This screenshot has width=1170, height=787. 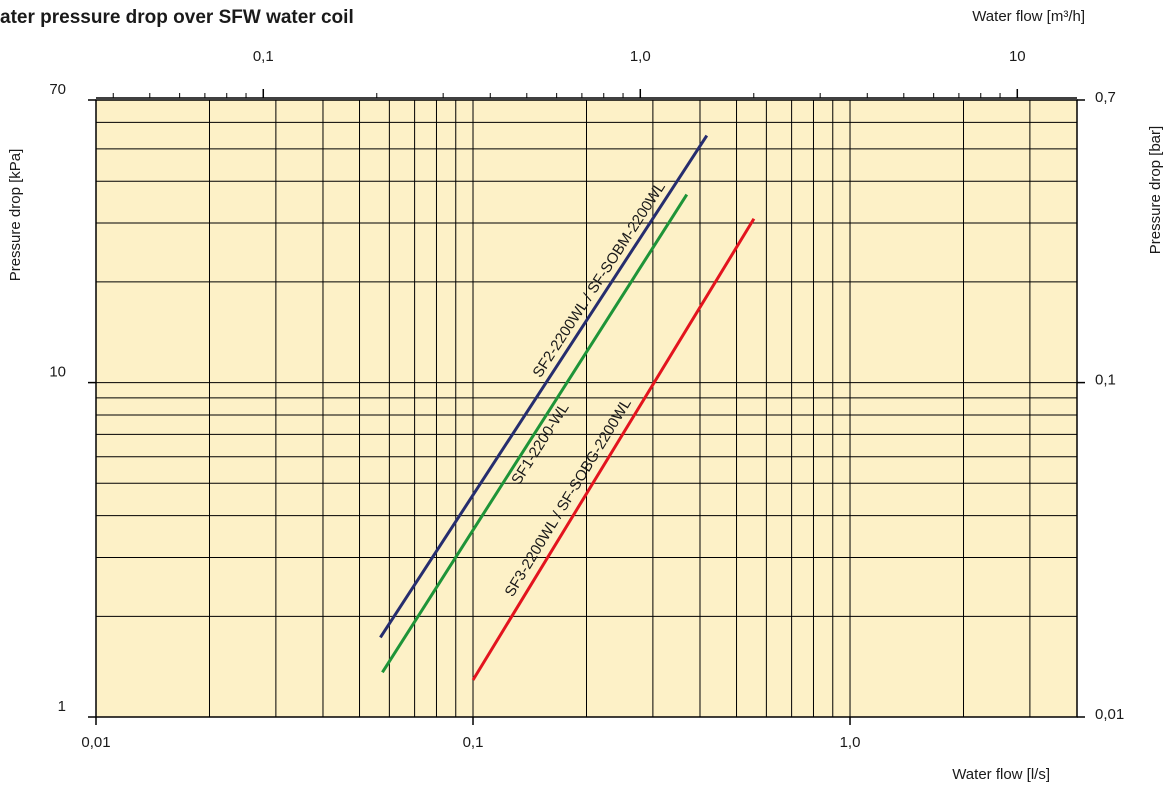 I want to click on y2-axis-label: Pressure drop [bar], so click(x=1155, y=190).